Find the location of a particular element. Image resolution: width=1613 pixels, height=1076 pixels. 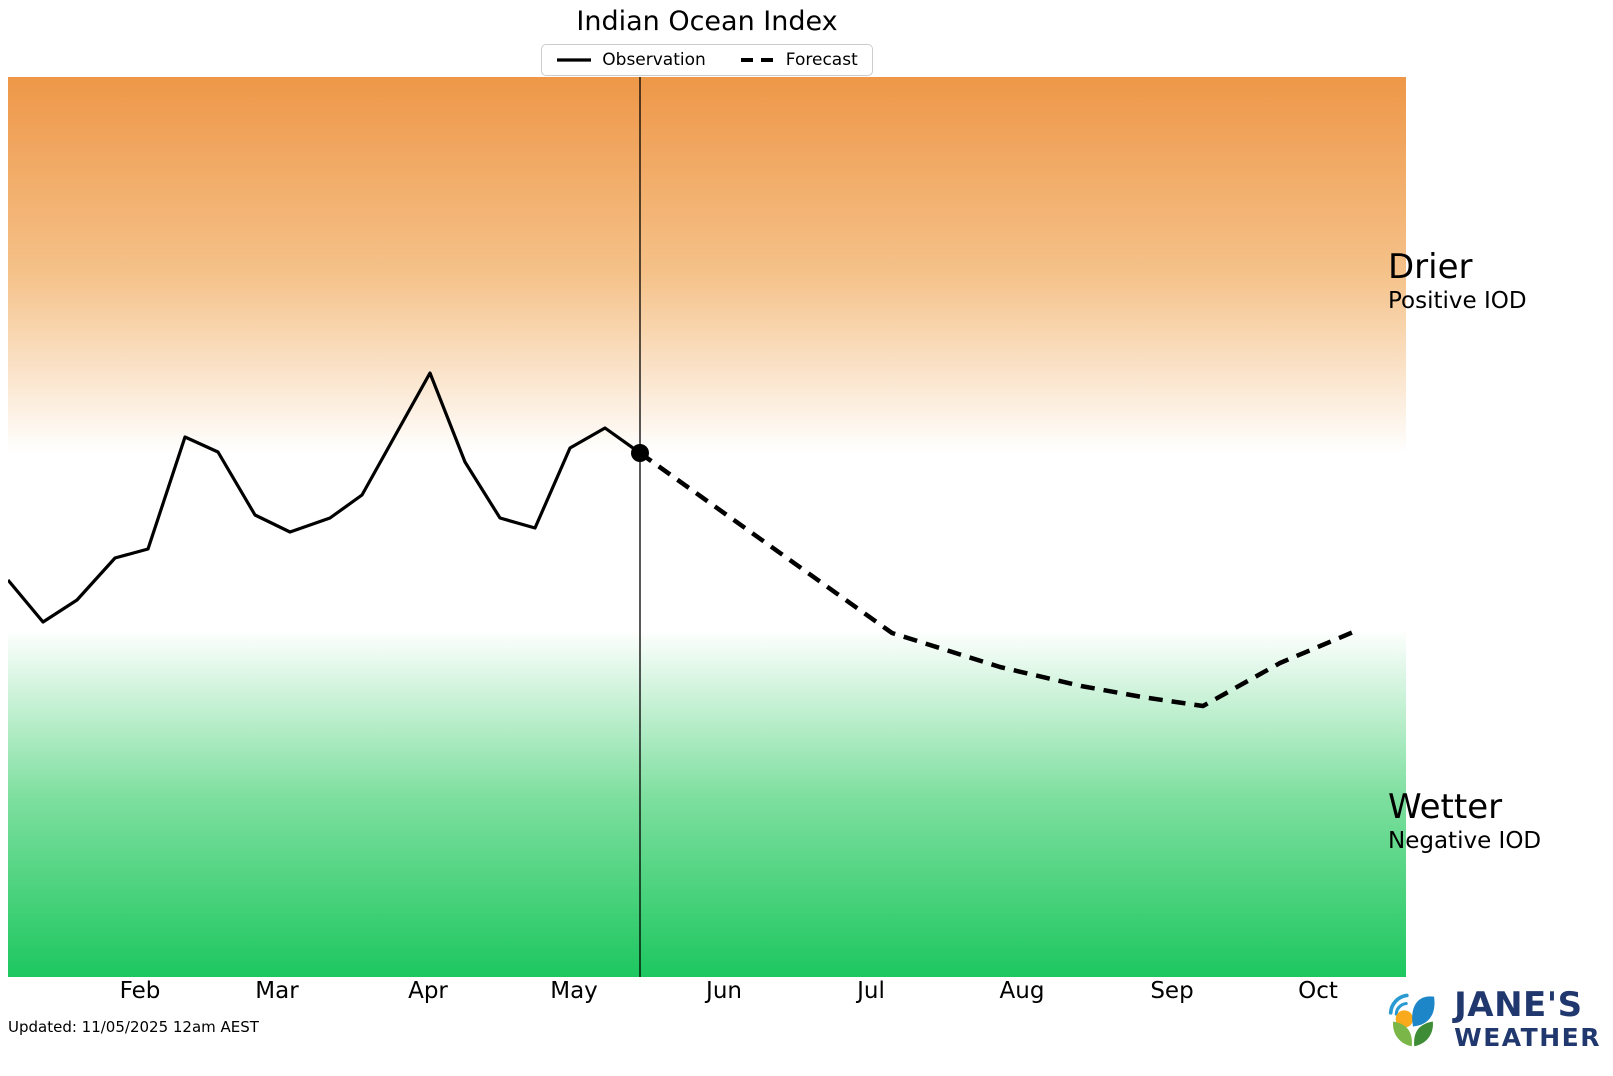

wetter-label-block: Wetter Negative IOD is located at coordinates (1465, 822).